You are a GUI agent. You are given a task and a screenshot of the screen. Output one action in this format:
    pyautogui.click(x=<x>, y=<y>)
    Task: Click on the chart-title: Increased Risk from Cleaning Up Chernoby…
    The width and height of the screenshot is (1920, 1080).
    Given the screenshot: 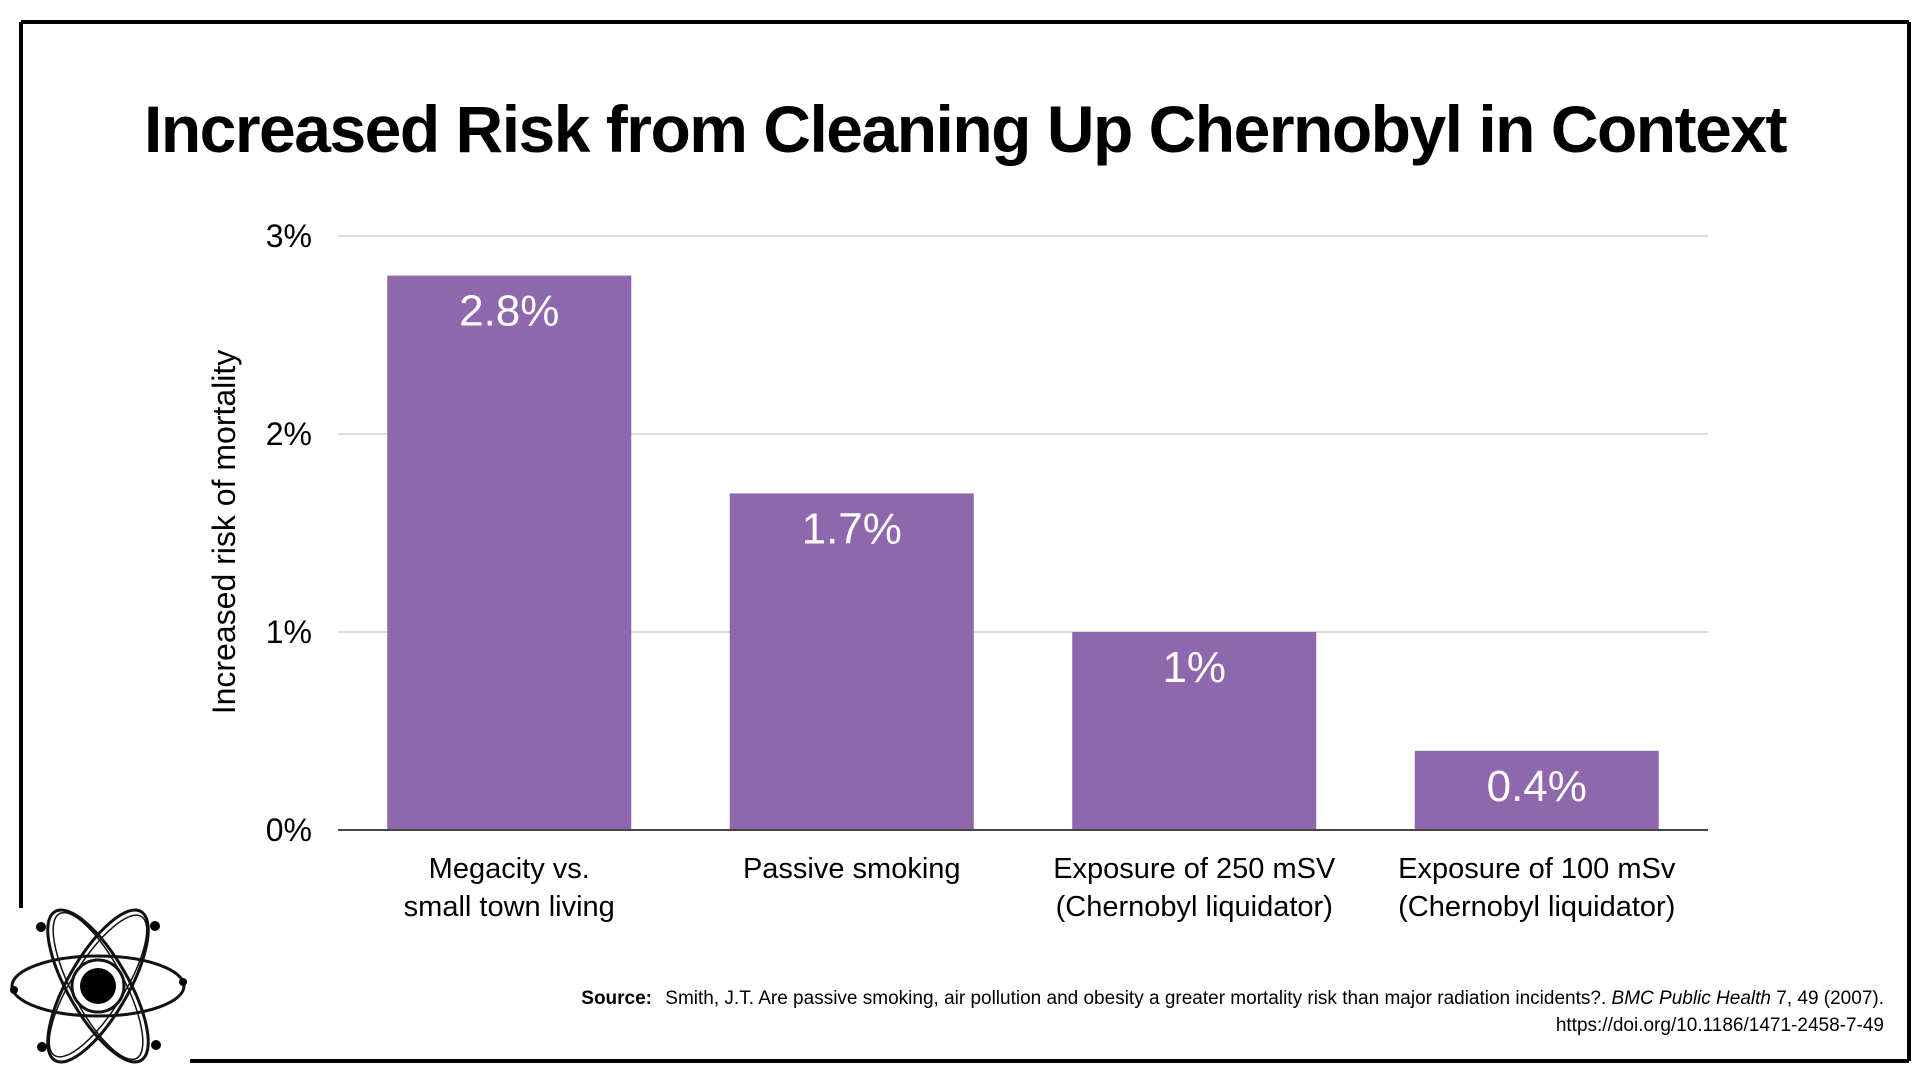 What is the action you would take?
    pyautogui.click(x=965, y=129)
    